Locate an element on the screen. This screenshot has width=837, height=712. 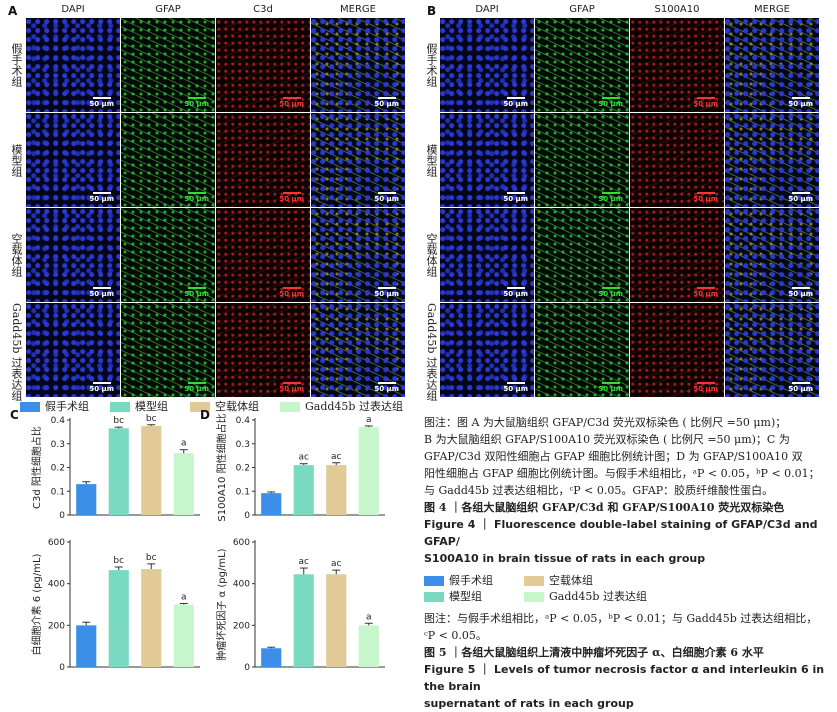
a-column-header-dapi: DAPI is located at coordinates (73, 9).